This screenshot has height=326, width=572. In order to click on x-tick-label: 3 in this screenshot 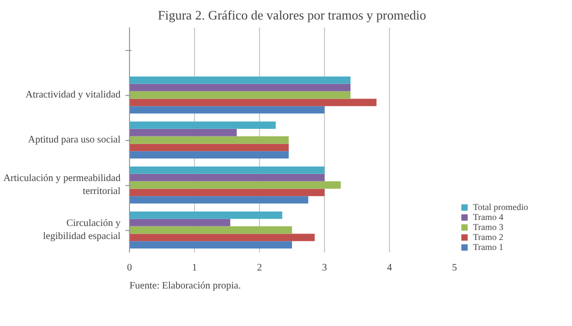, I will do `click(324, 268)`.